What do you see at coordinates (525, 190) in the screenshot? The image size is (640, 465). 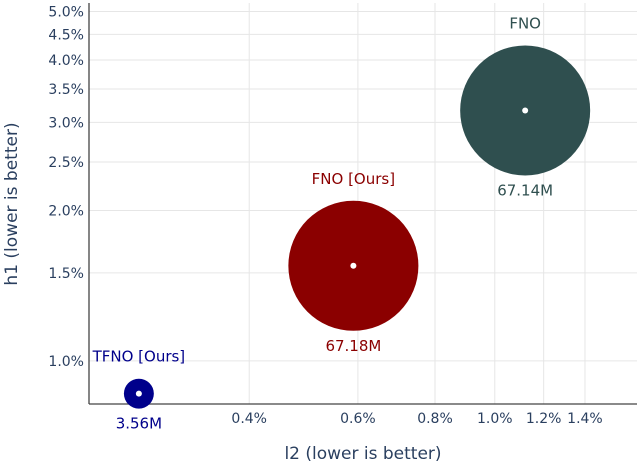 I see `point-params-label: 67.14M` at bounding box center [525, 190].